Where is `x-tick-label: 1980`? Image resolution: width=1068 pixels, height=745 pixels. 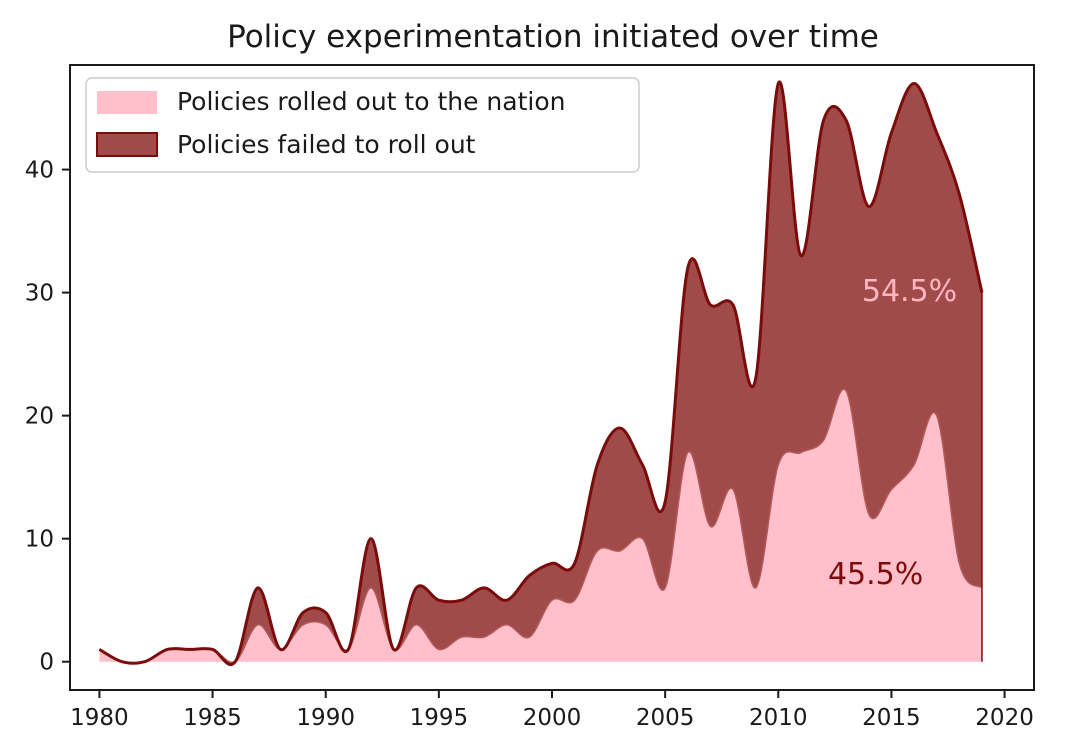
x-tick-label: 1980 is located at coordinates (99, 718).